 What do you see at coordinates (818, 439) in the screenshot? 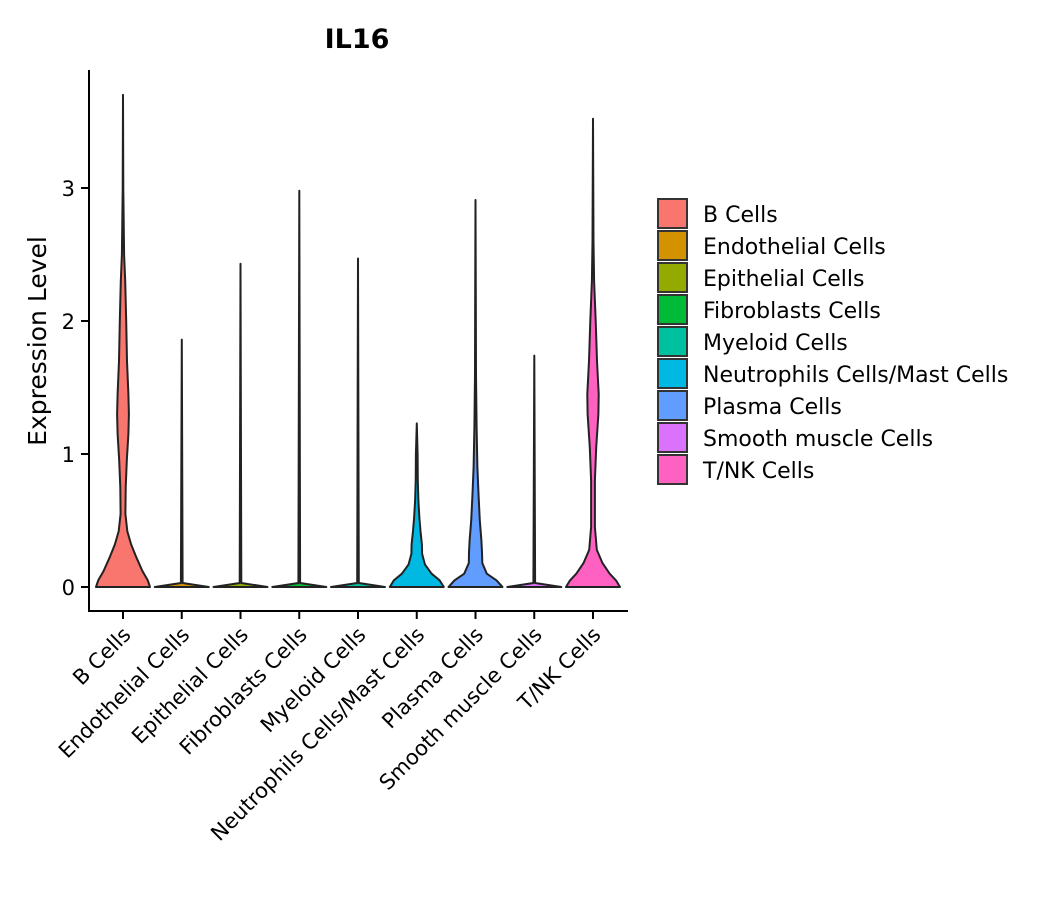
I see `legend-label: Smooth muscle Cells` at bounding box center [818, 439].